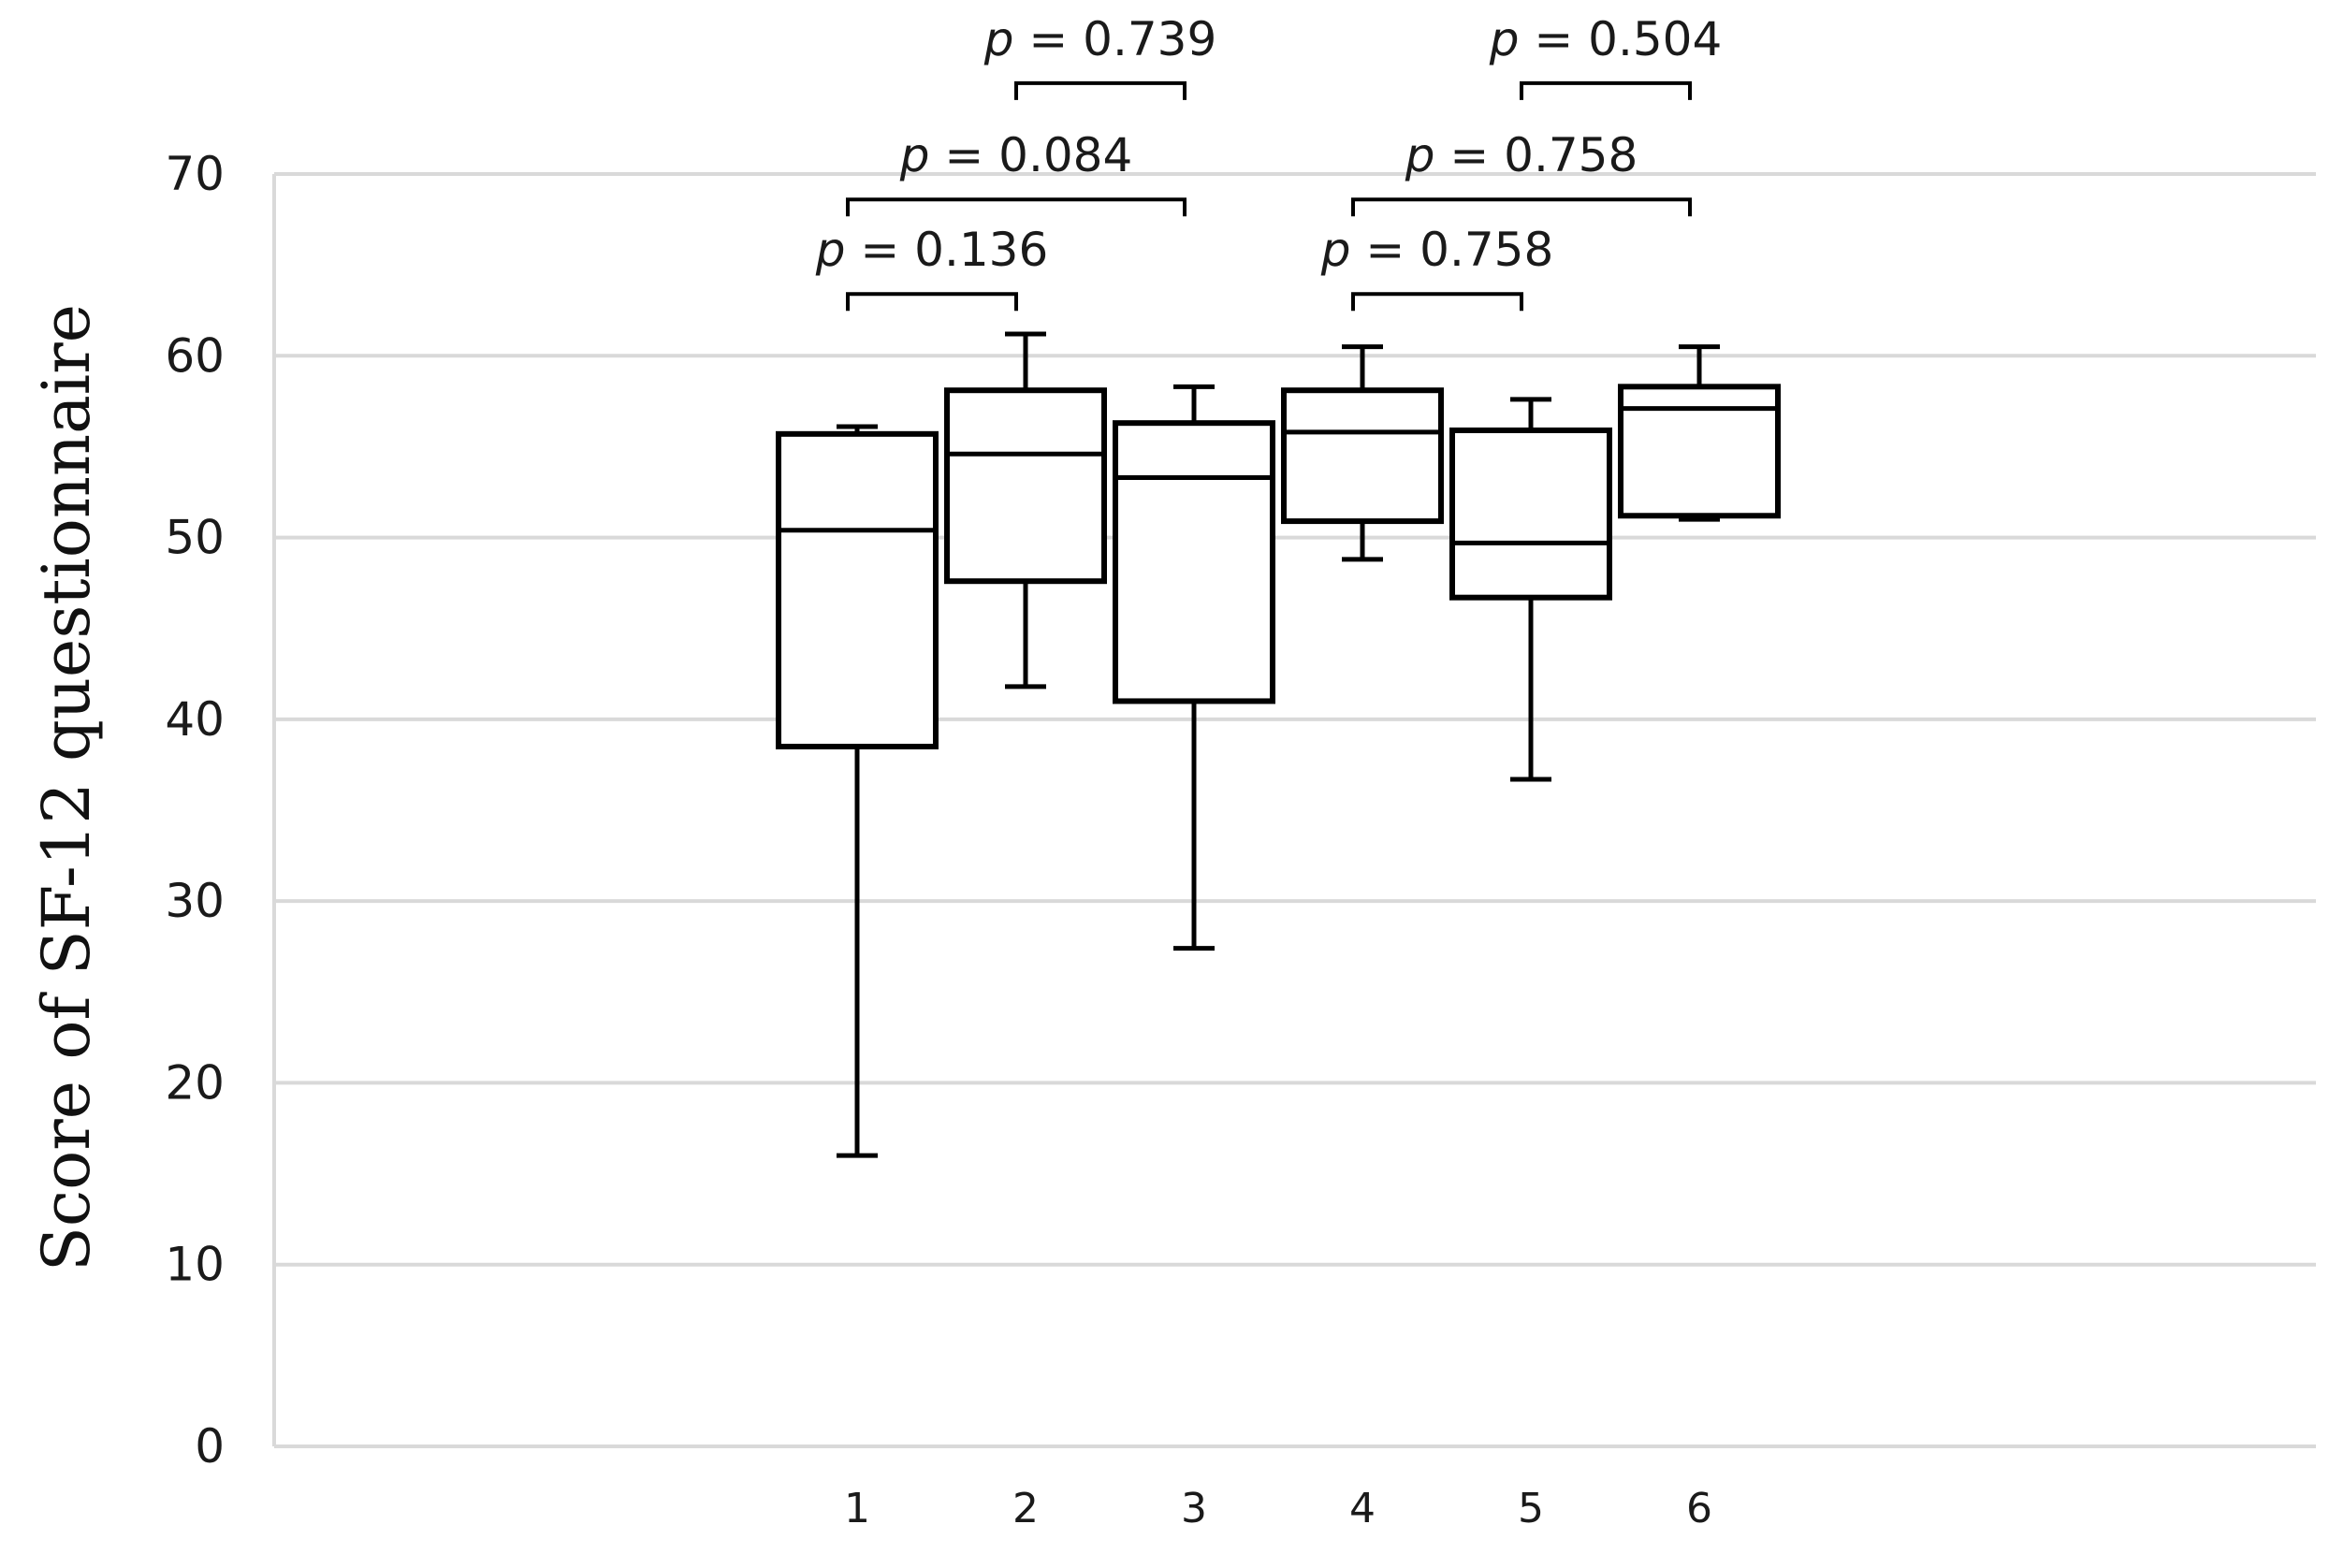 The image size is (2344, 1568). Describe the element at coordinates (1194, 1508) in the screenshot. I see `x-tick-label: 3` at that location.